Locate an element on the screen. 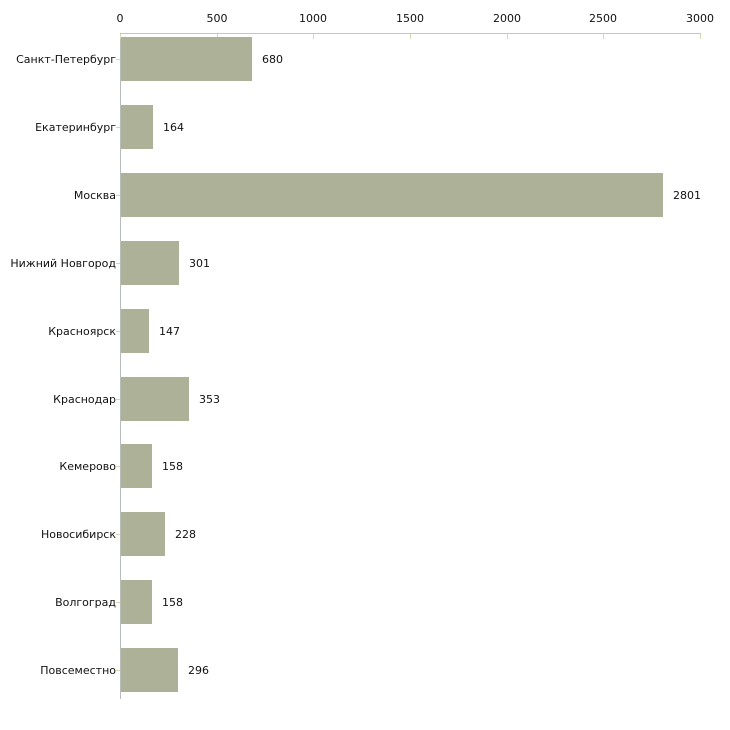 This screenshot has height=730, width=730. value-label: 228 is located at coordinates (185, 534).